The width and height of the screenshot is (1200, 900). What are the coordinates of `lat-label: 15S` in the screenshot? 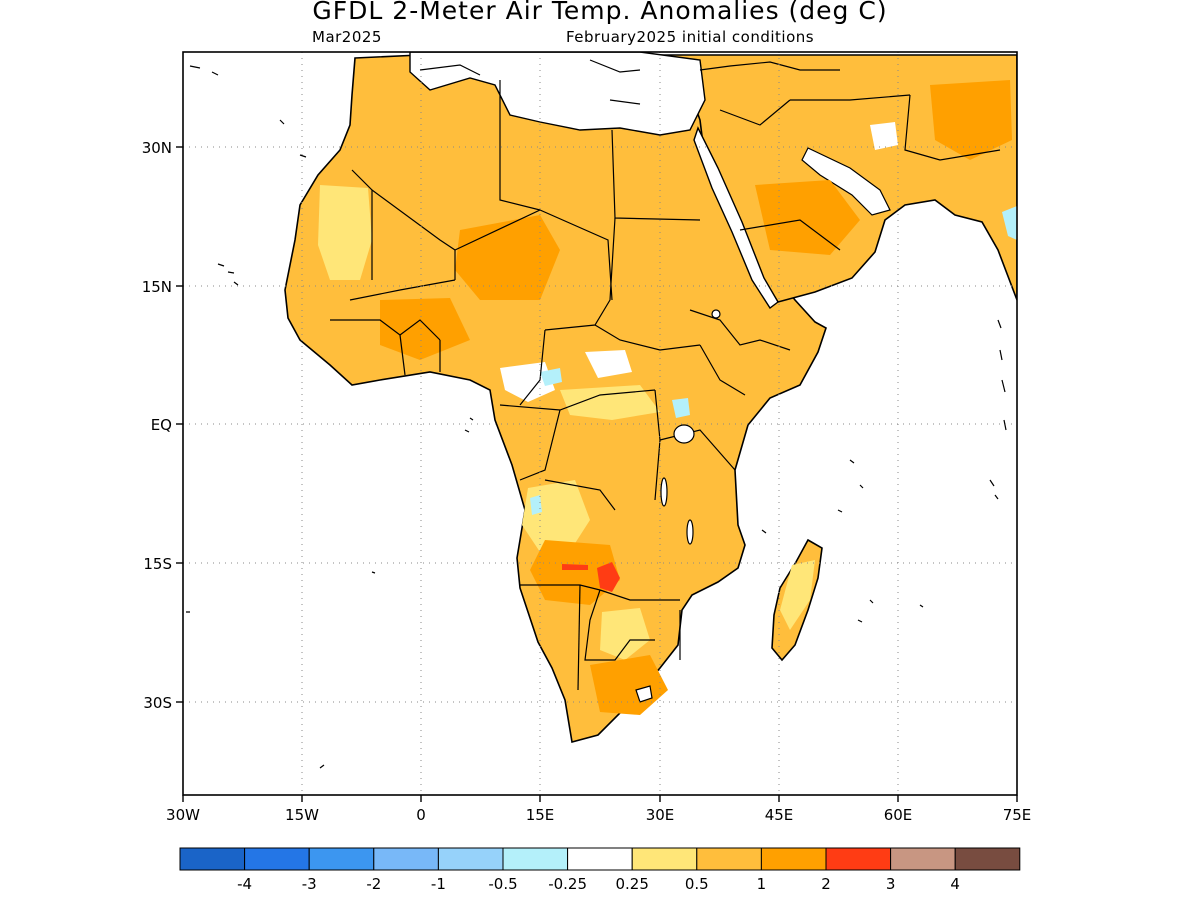 It's located at (157, 564).